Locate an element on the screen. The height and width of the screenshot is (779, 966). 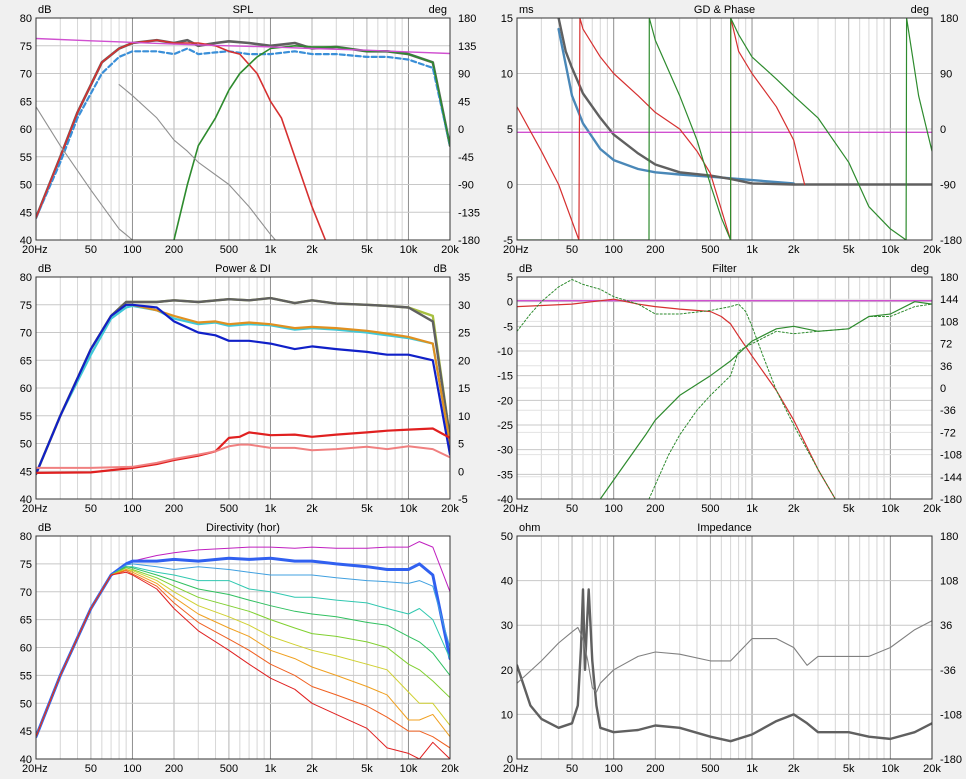
y2-axis-unit: dB is located at coordinates (440, 269).